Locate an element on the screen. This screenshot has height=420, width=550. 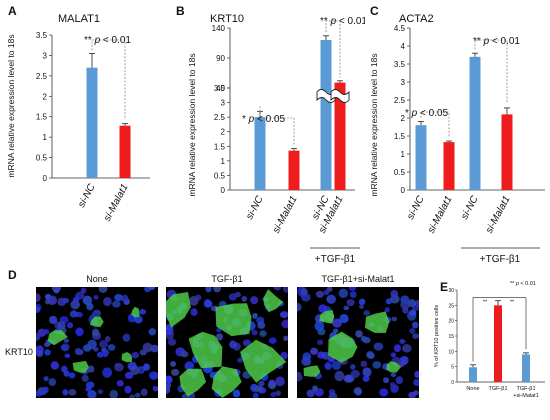
micro-title-none: None is located at coordinates (97, 279).